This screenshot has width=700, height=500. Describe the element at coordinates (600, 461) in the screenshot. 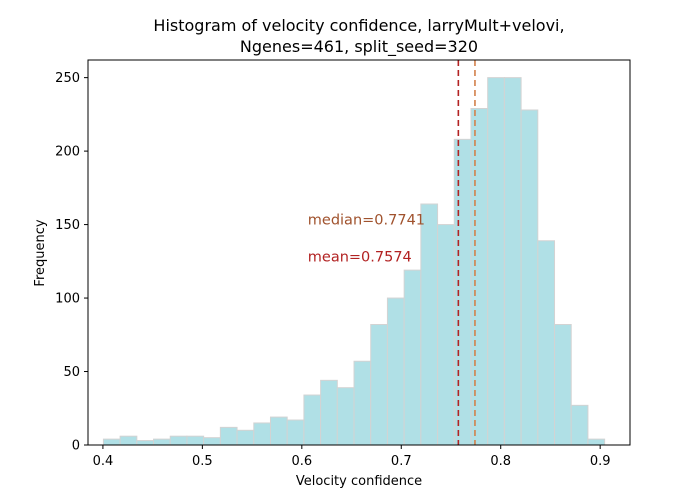

I see `x-tick-label: 0.9` at that location.